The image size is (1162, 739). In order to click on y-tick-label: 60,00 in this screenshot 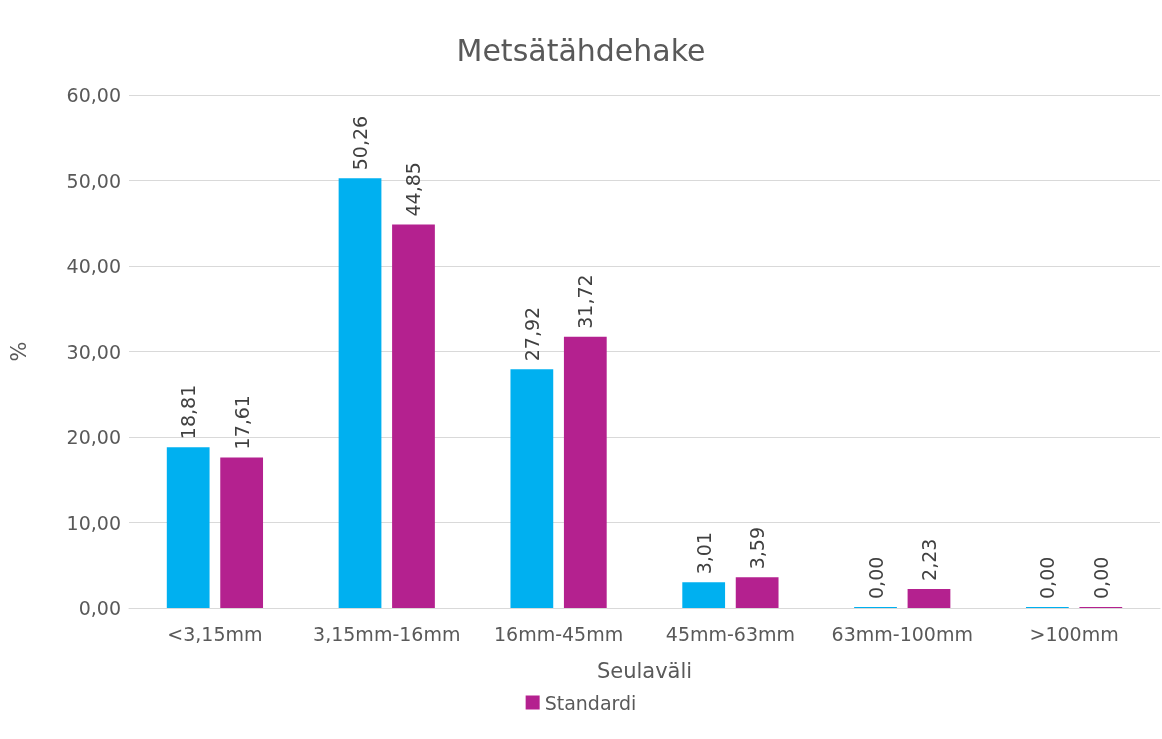, I will do `click(93, 95)`.